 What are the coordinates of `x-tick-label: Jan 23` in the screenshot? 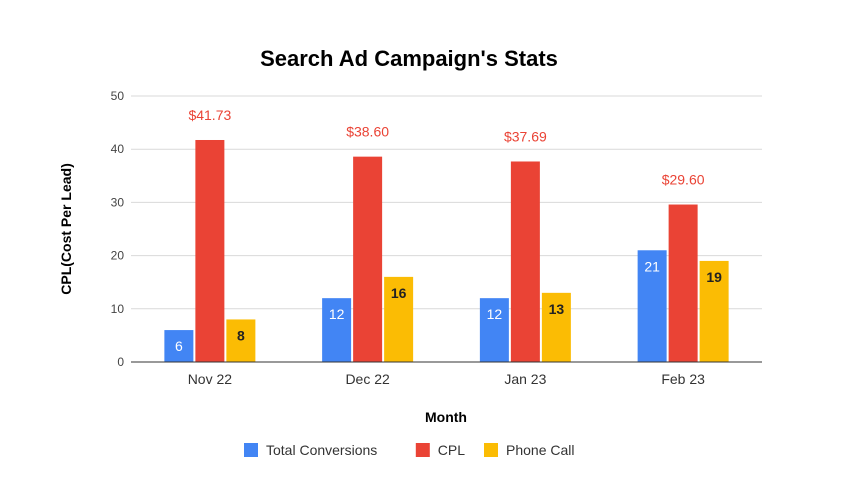 It's located at (525, 379).